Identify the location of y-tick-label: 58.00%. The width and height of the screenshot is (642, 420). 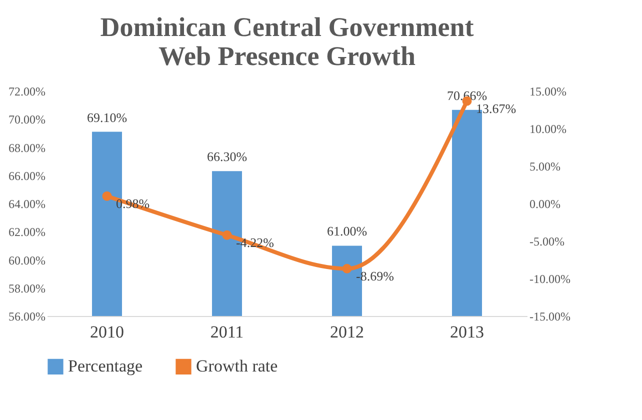
(27, 288).